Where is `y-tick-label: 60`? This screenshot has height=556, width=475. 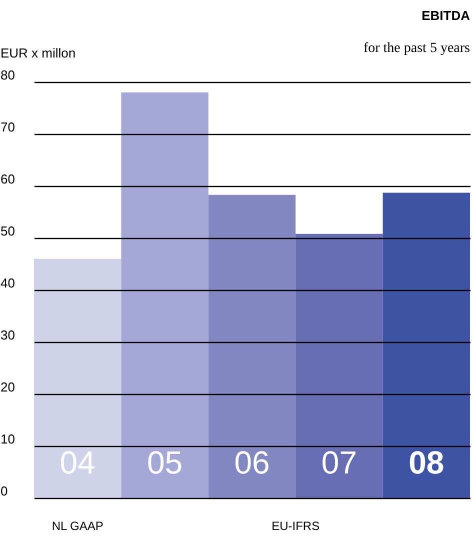 y-tick-label: 60 is located at coordinates (7, 179).